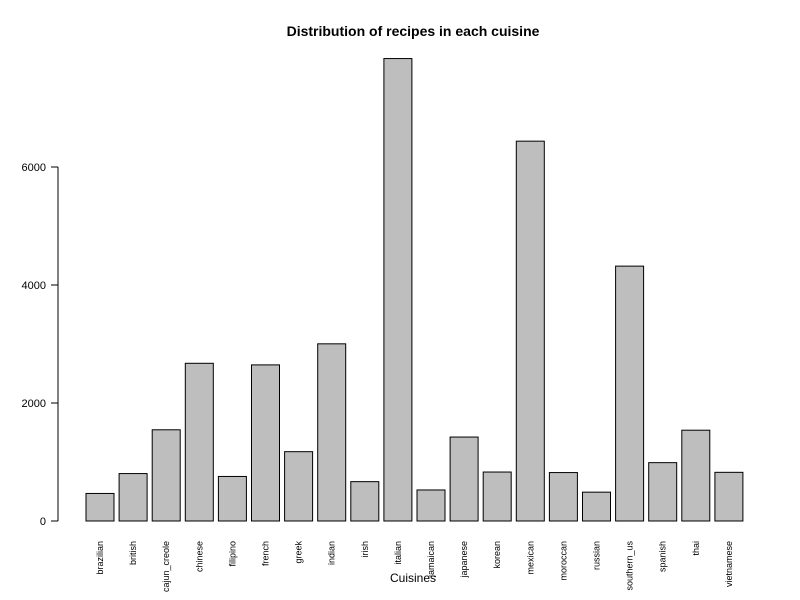 Image resolution: width=800 pixels, height=600 pixels. Describe the element at coordinates (34, 404) in the screenshot. I see `y-tick-label: 2000` at that location.